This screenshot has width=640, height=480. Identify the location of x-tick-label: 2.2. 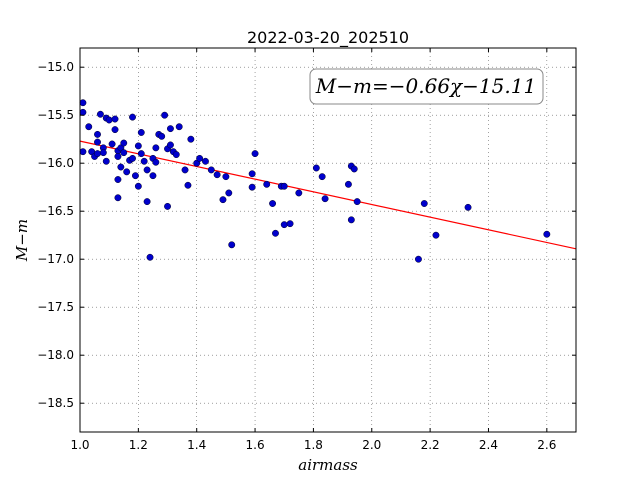
(430, 445).